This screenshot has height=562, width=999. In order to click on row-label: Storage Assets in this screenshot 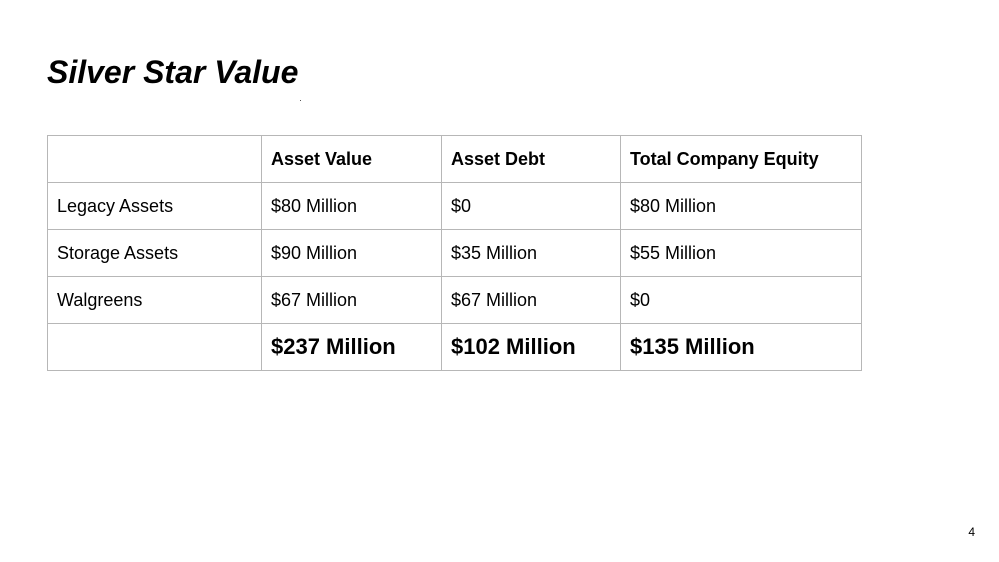, I will do `click(154, 253)`.